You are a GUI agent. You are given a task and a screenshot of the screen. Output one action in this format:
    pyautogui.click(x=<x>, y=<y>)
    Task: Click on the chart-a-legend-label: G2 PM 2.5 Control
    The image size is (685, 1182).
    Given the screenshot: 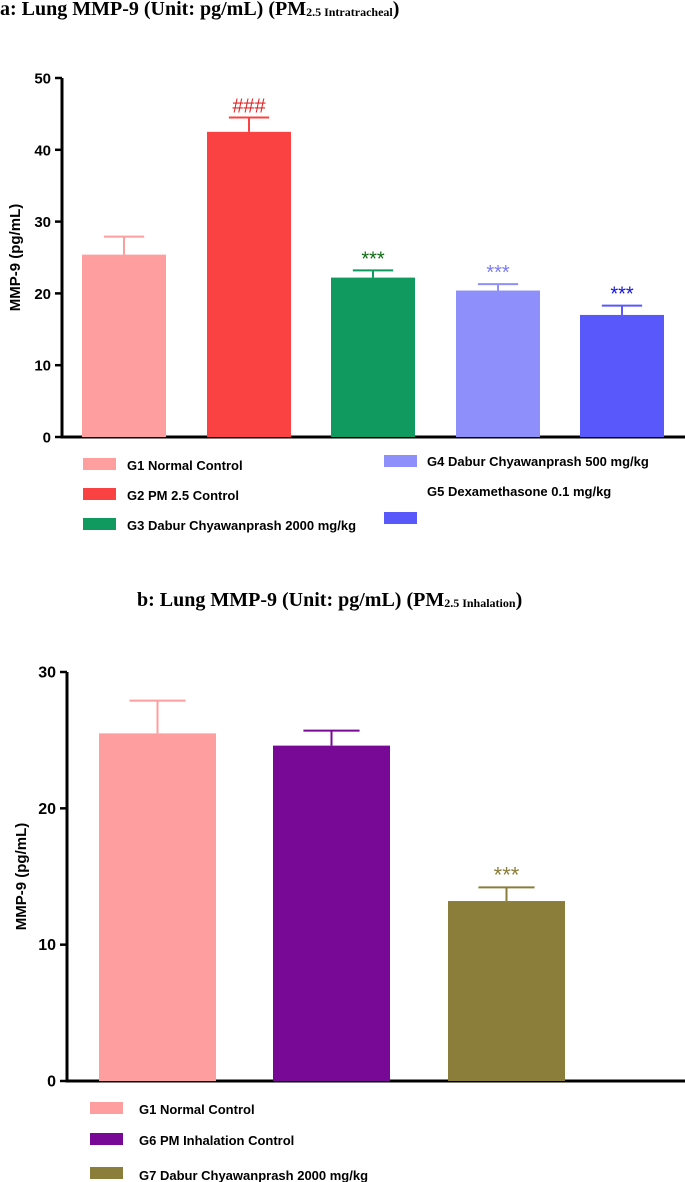 What is the action you would take?
    pyautogui.click(x=183, y=495)
    